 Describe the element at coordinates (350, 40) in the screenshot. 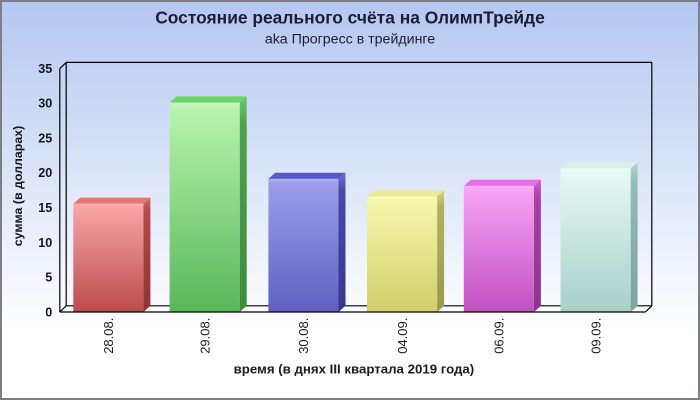

I see `svg-text: aka Прогресс в трейдинге` at that location.